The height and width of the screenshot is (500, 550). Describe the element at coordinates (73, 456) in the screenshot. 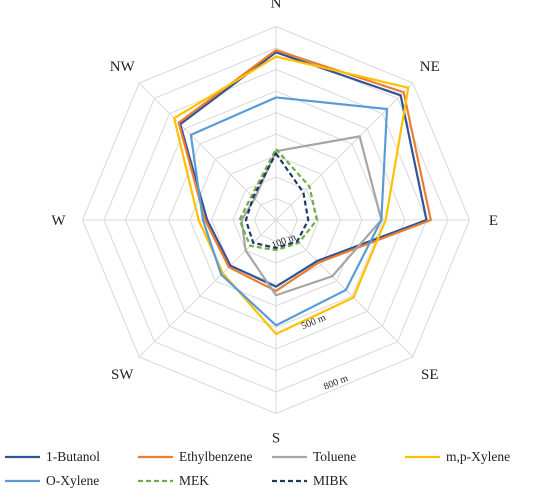

I see `legend-label: 1-Butanol` at that location.